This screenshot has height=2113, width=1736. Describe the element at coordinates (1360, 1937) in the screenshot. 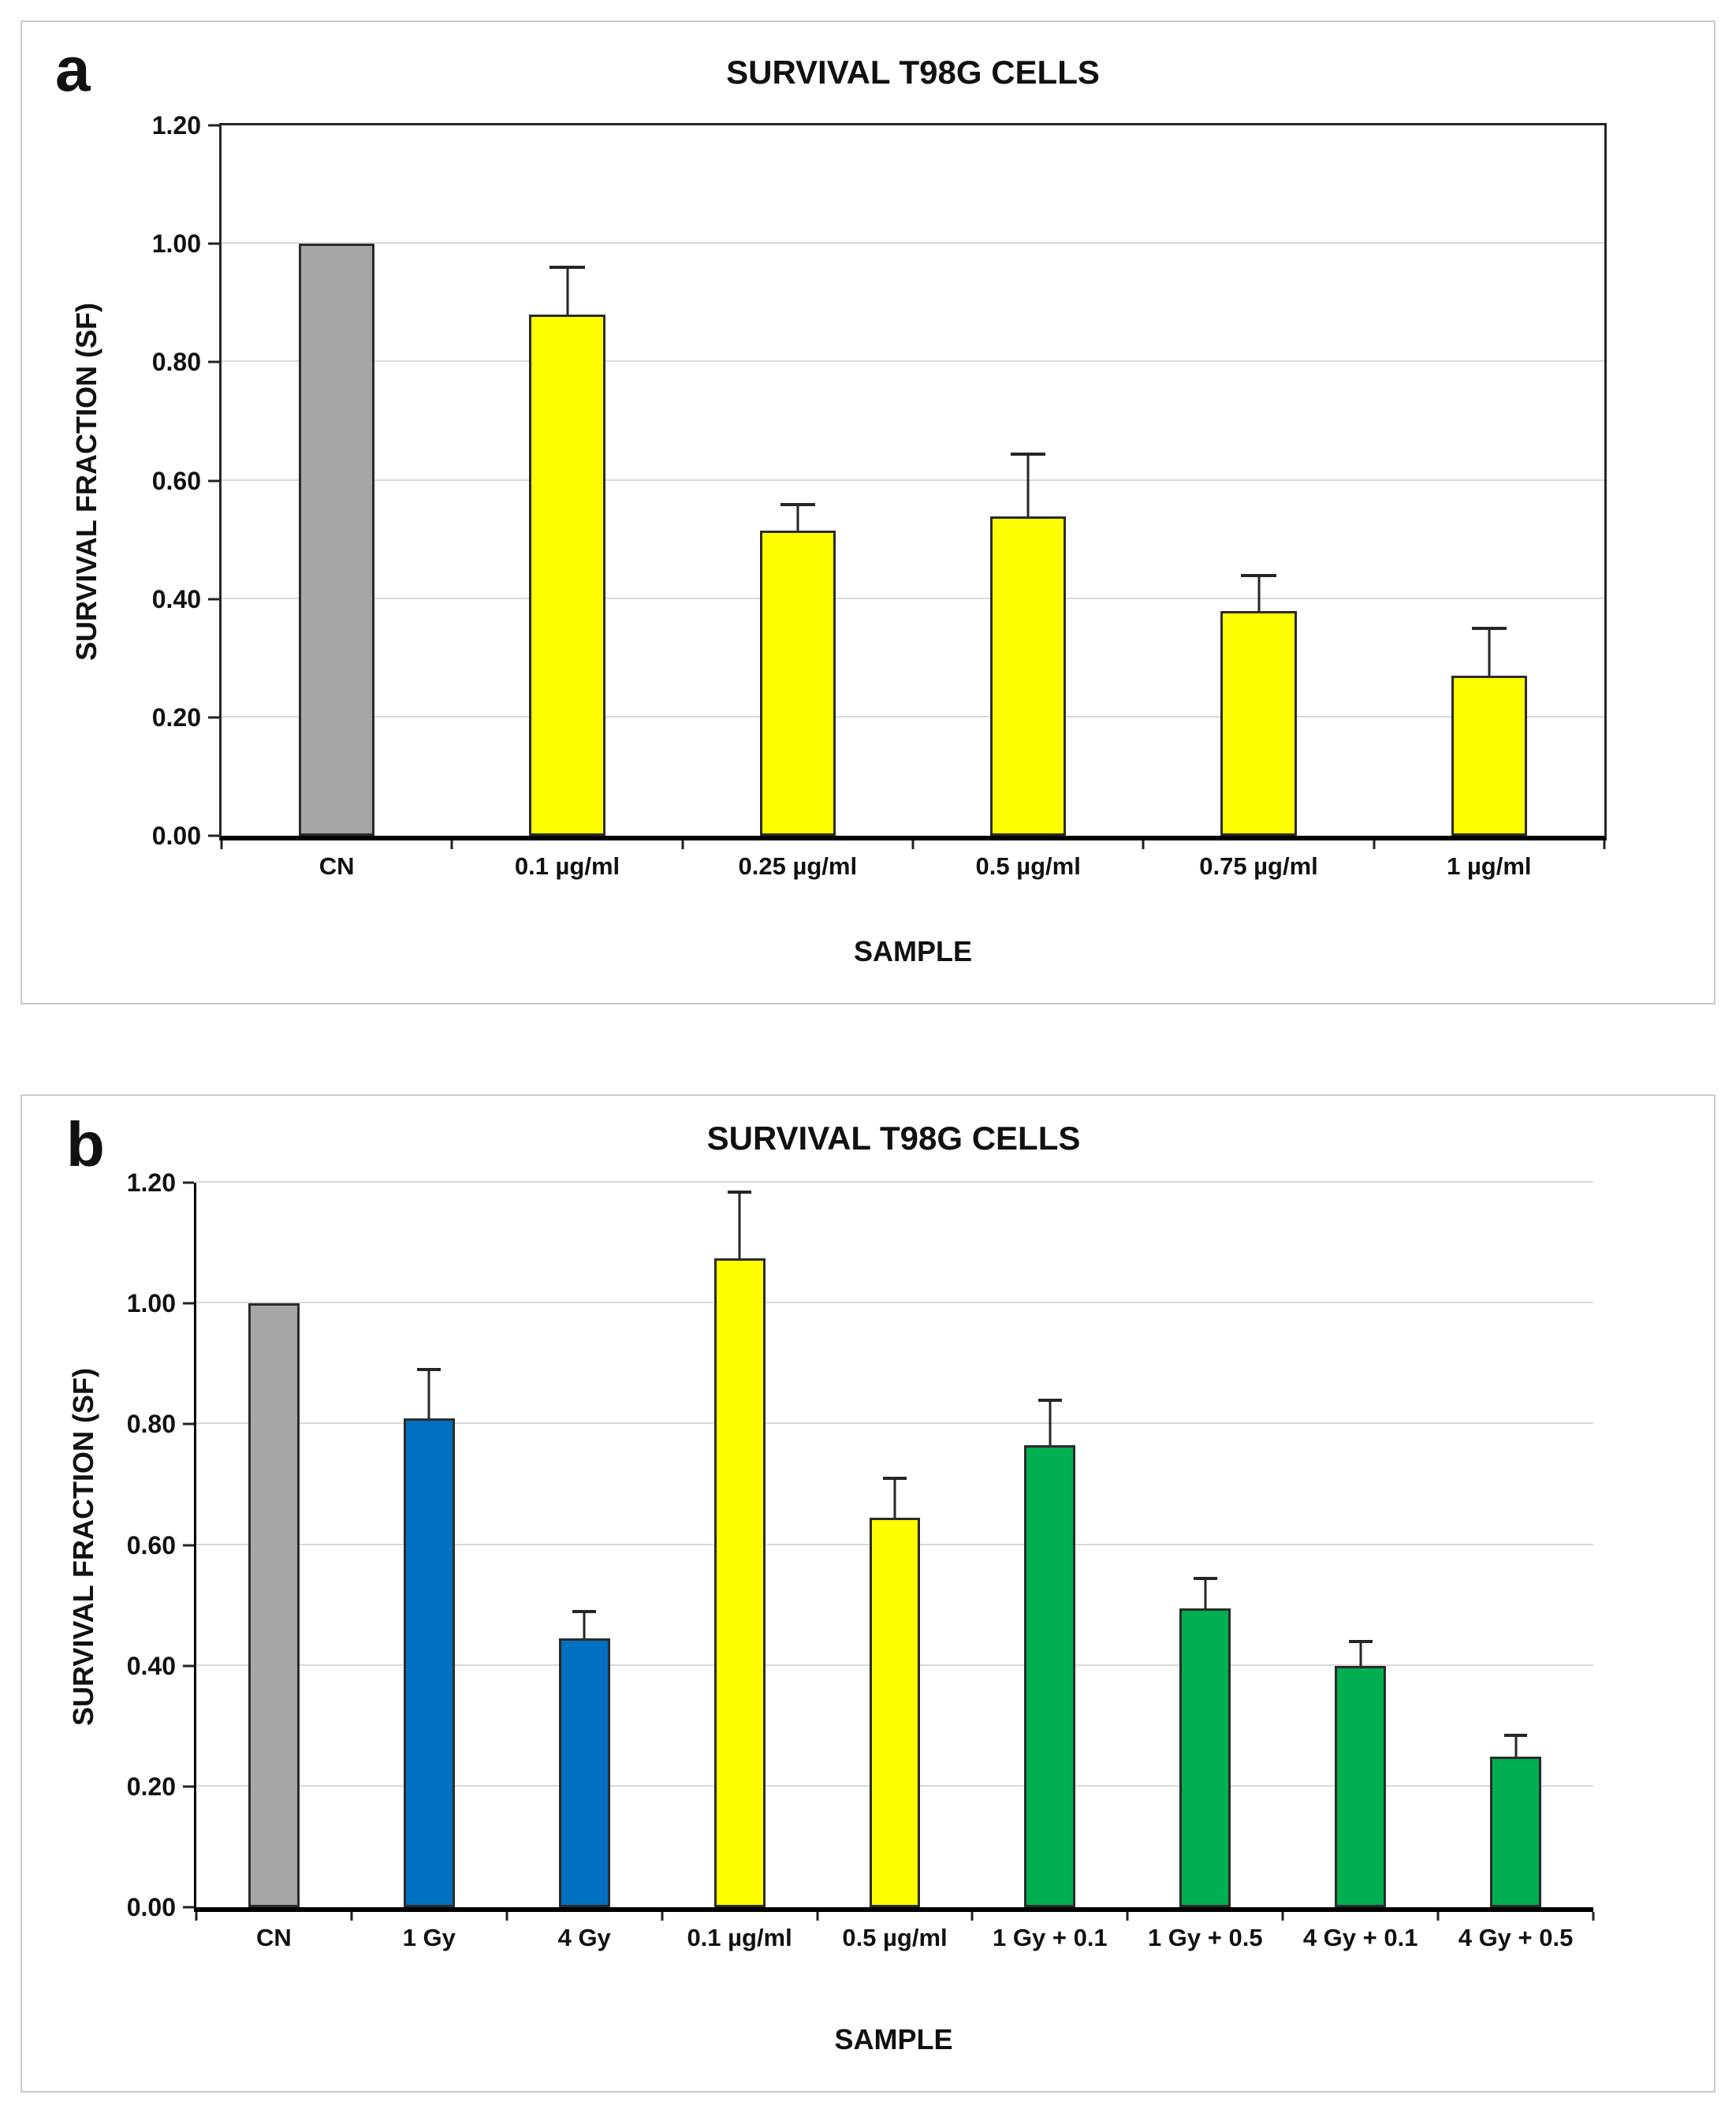

I see `category-label: 4 Gy + 0.1` at that location.